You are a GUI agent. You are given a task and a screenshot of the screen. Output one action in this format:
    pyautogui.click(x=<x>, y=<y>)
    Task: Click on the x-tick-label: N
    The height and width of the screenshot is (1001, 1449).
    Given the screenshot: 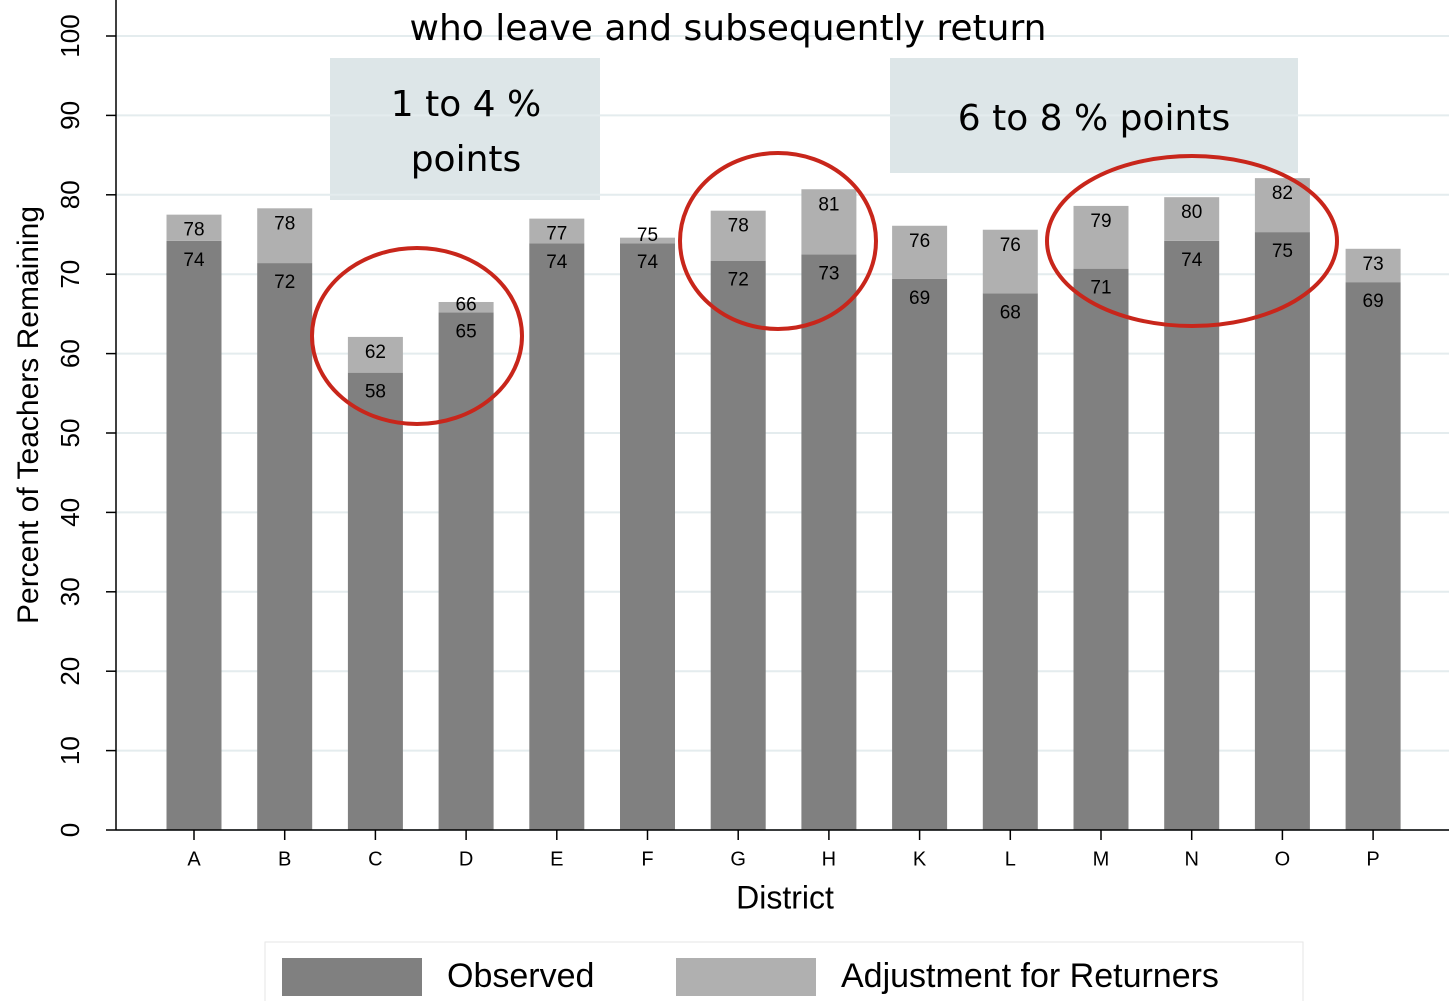 What is the action you would take?
    pyautogui.click(x=1191, y=859)
    